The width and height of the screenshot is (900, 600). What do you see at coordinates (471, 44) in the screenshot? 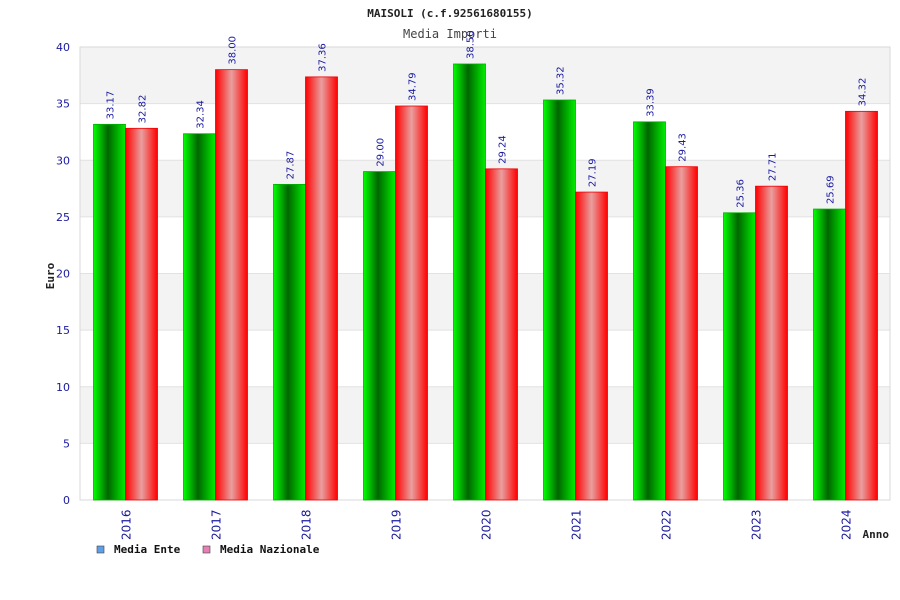
I see `data-label: 38.50` at bounding box center [471, 44].